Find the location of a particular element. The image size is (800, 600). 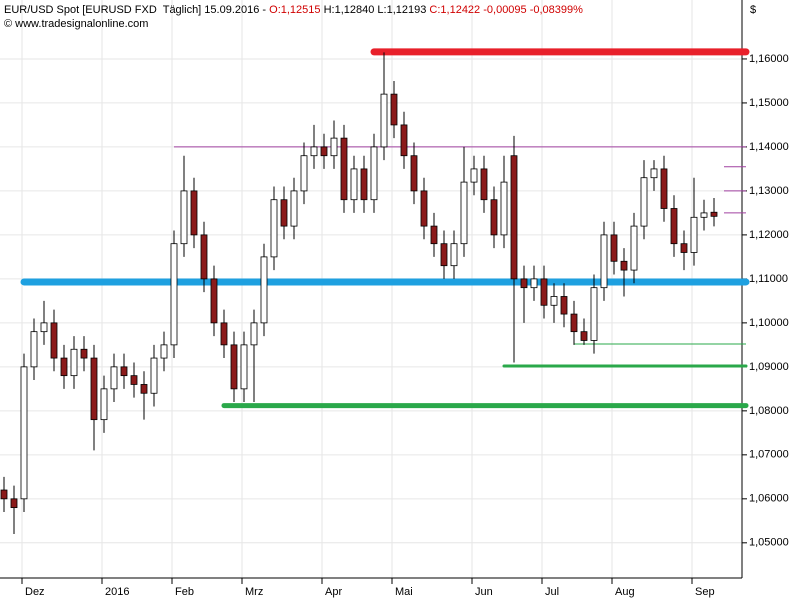

y-tick-label: 1,08000 is located at coordinates (769, 411).